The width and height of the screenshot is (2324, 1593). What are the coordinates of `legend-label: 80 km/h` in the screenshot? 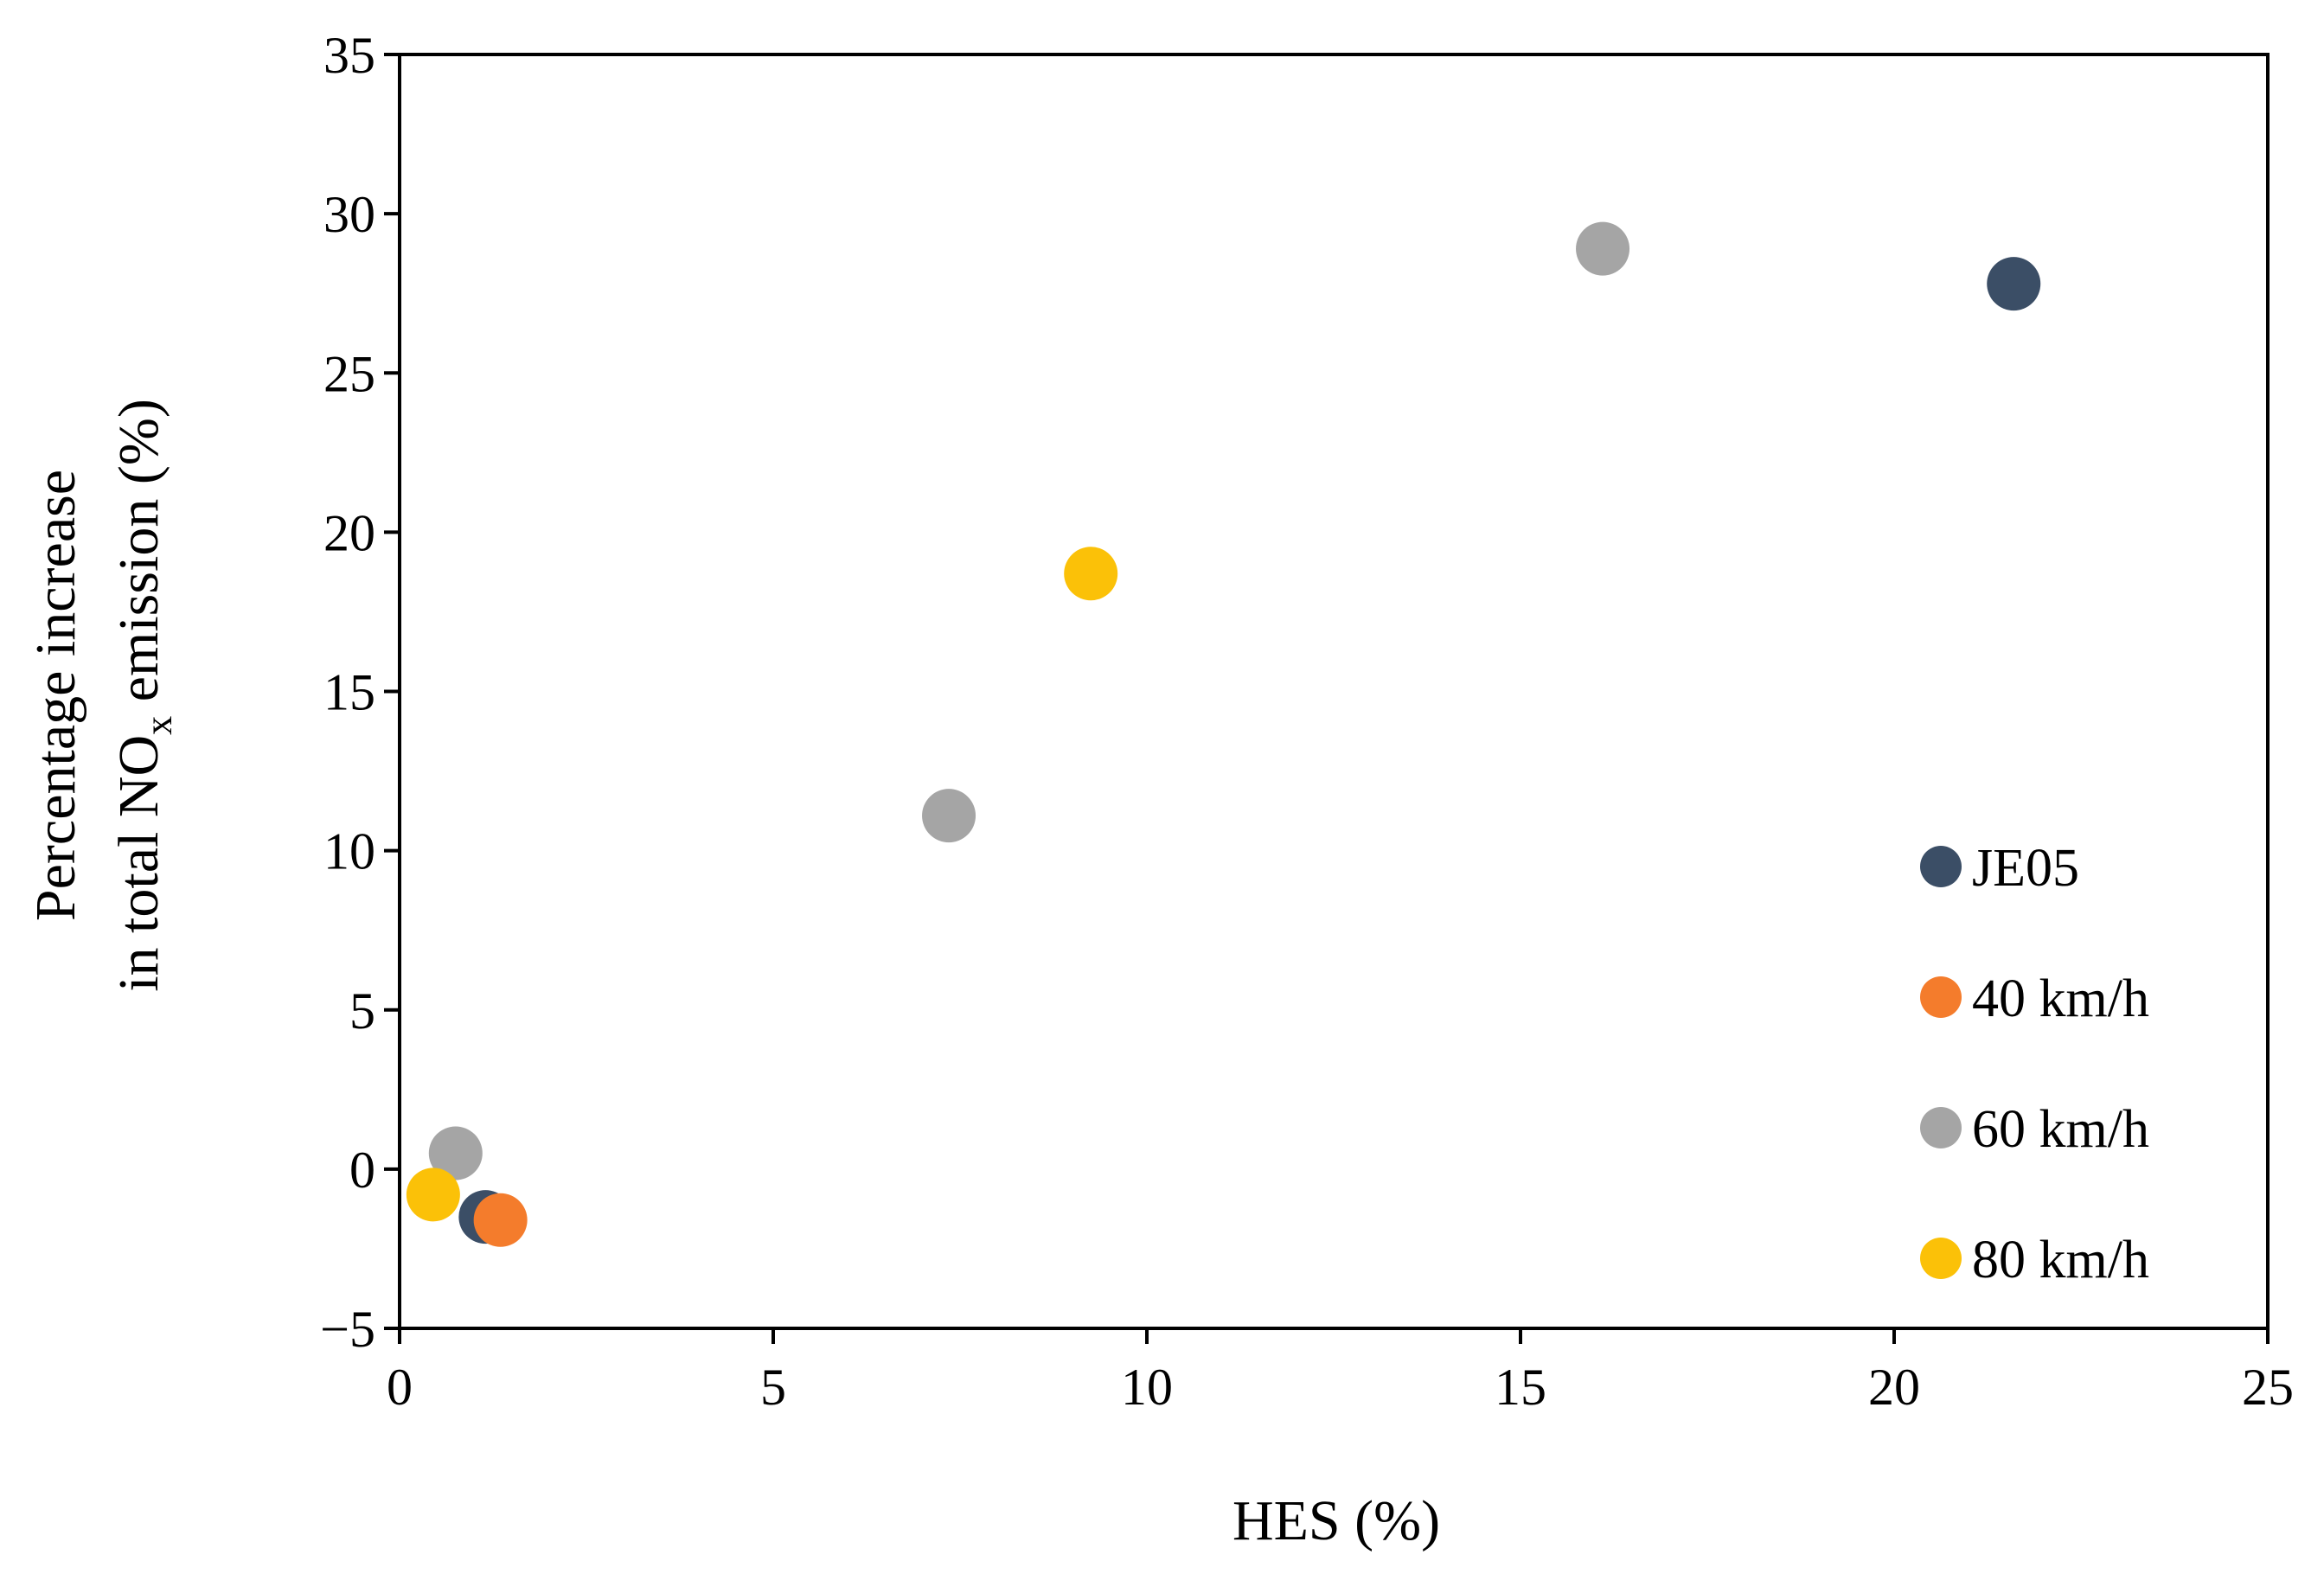 It's located at (2060, 1260).